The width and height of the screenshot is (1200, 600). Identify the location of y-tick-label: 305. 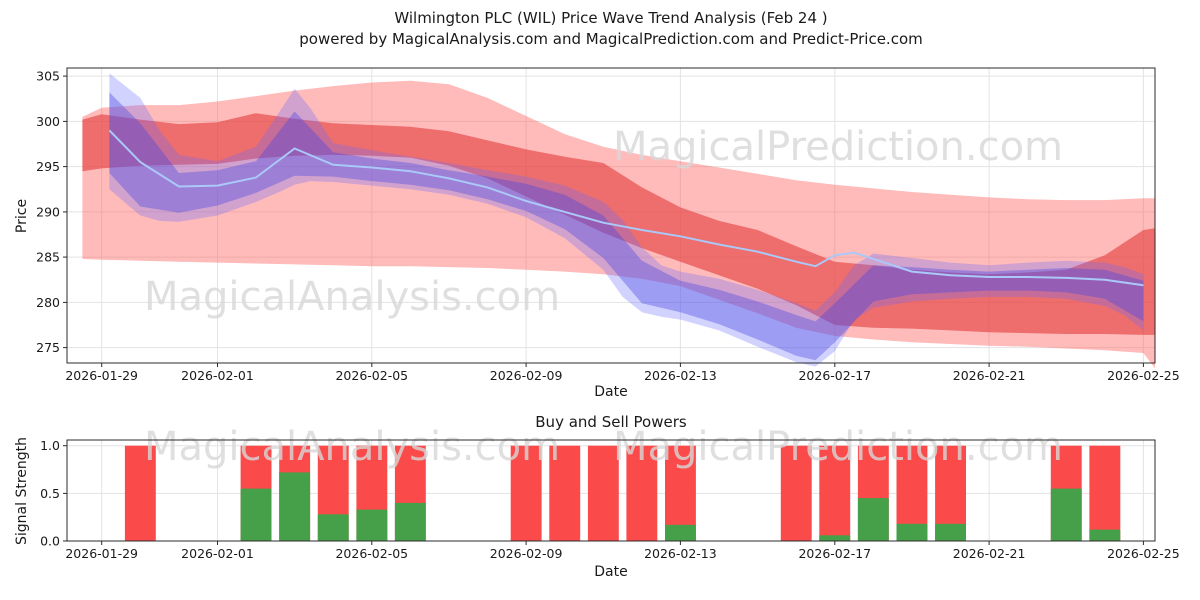
(48, 76).